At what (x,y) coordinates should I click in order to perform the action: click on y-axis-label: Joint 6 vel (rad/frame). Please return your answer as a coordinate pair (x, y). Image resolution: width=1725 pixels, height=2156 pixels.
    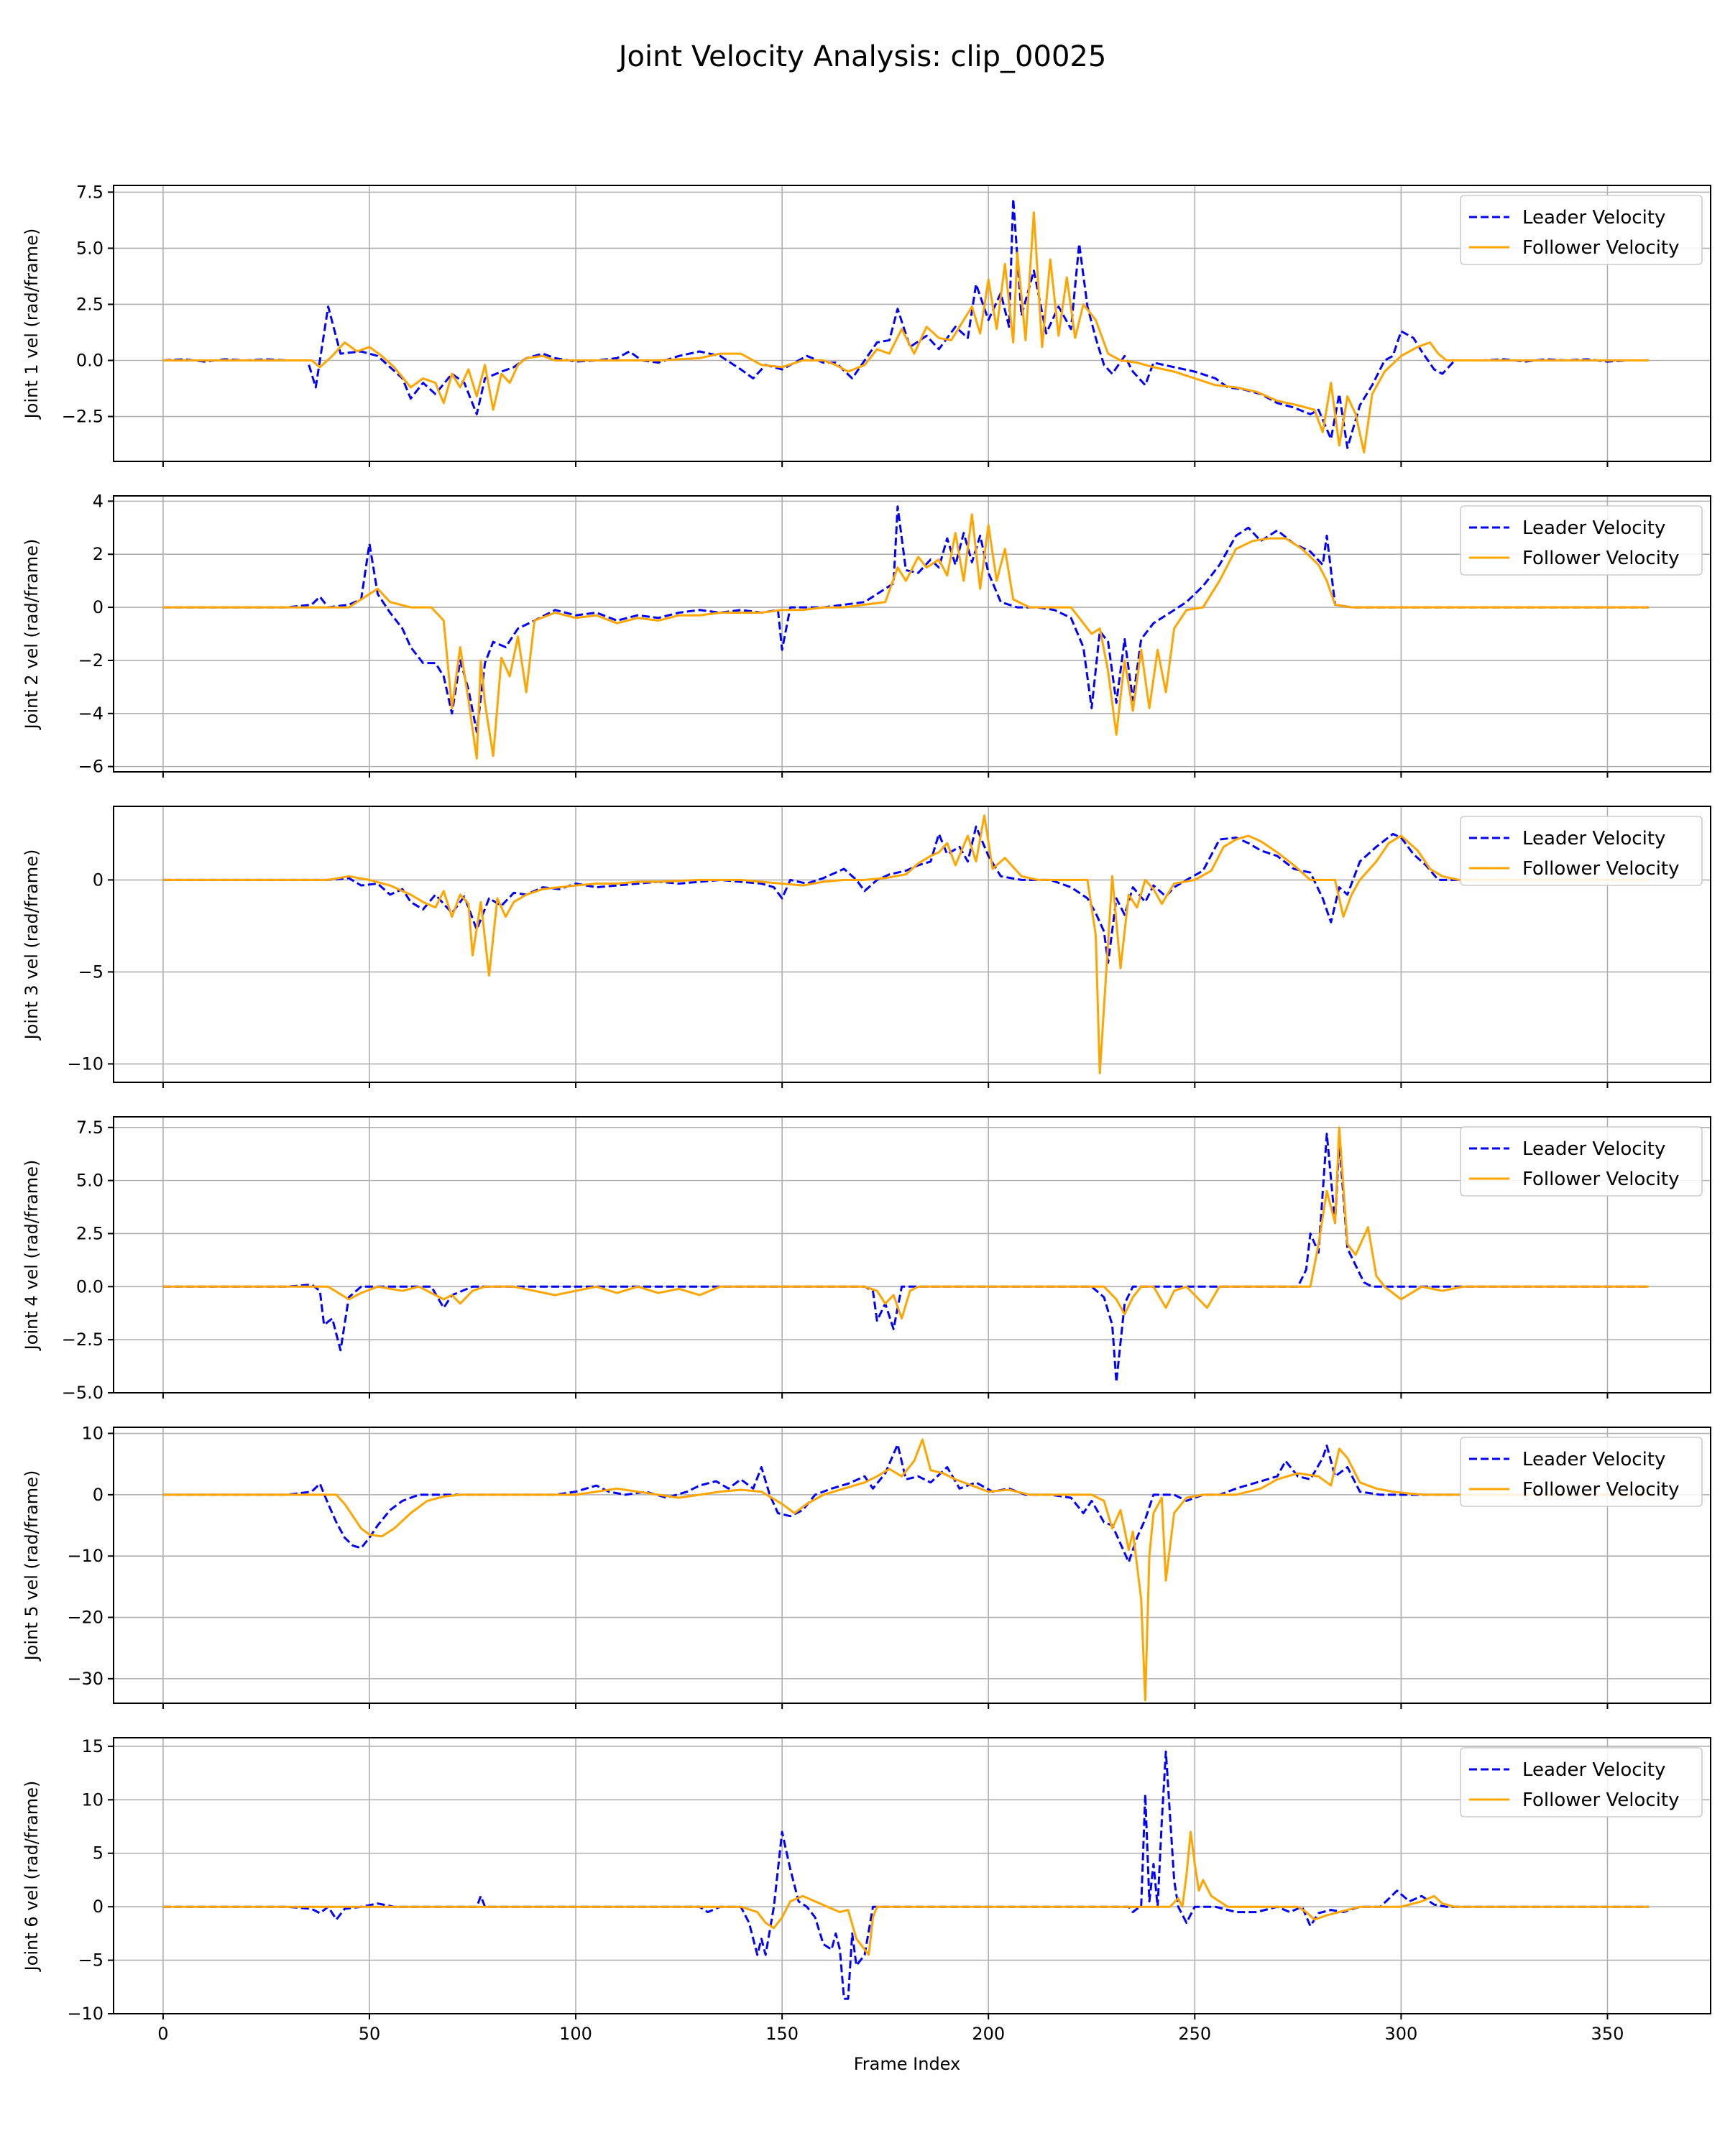
    Looking at the image, I should click on (32, 1877).